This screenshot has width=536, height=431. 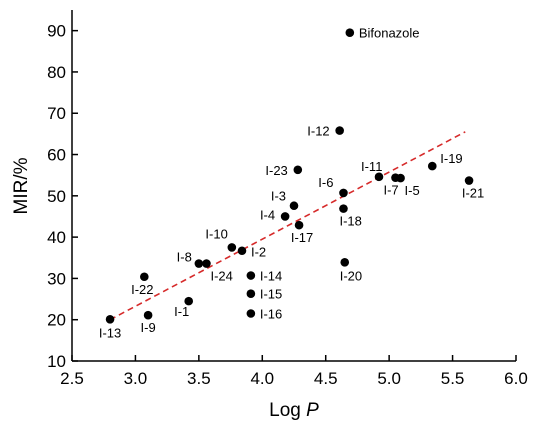 I want to click on point-label: I-22, so click(x=142, y=289).